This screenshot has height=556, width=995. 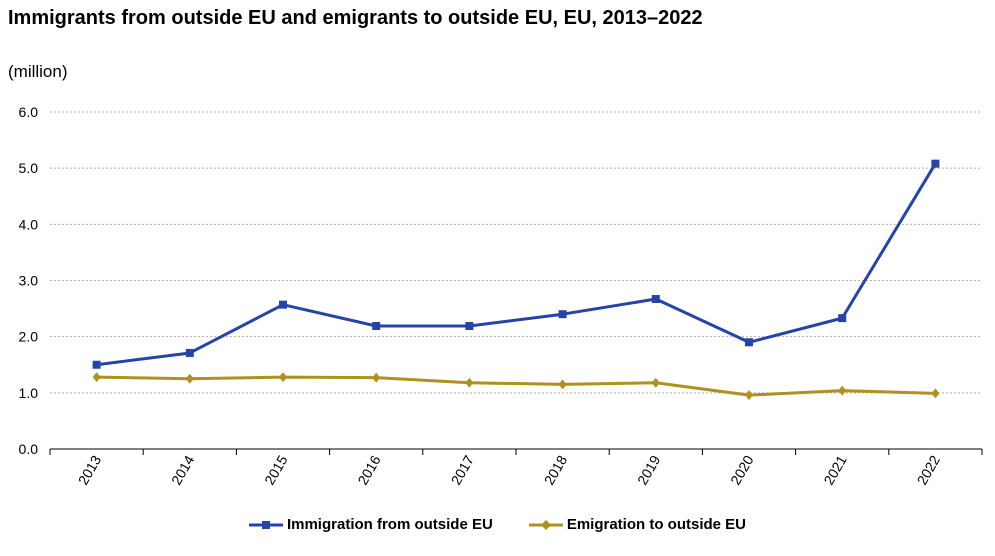 I want to click on y-tick-label: 3.0, so click(x=29, y=281).